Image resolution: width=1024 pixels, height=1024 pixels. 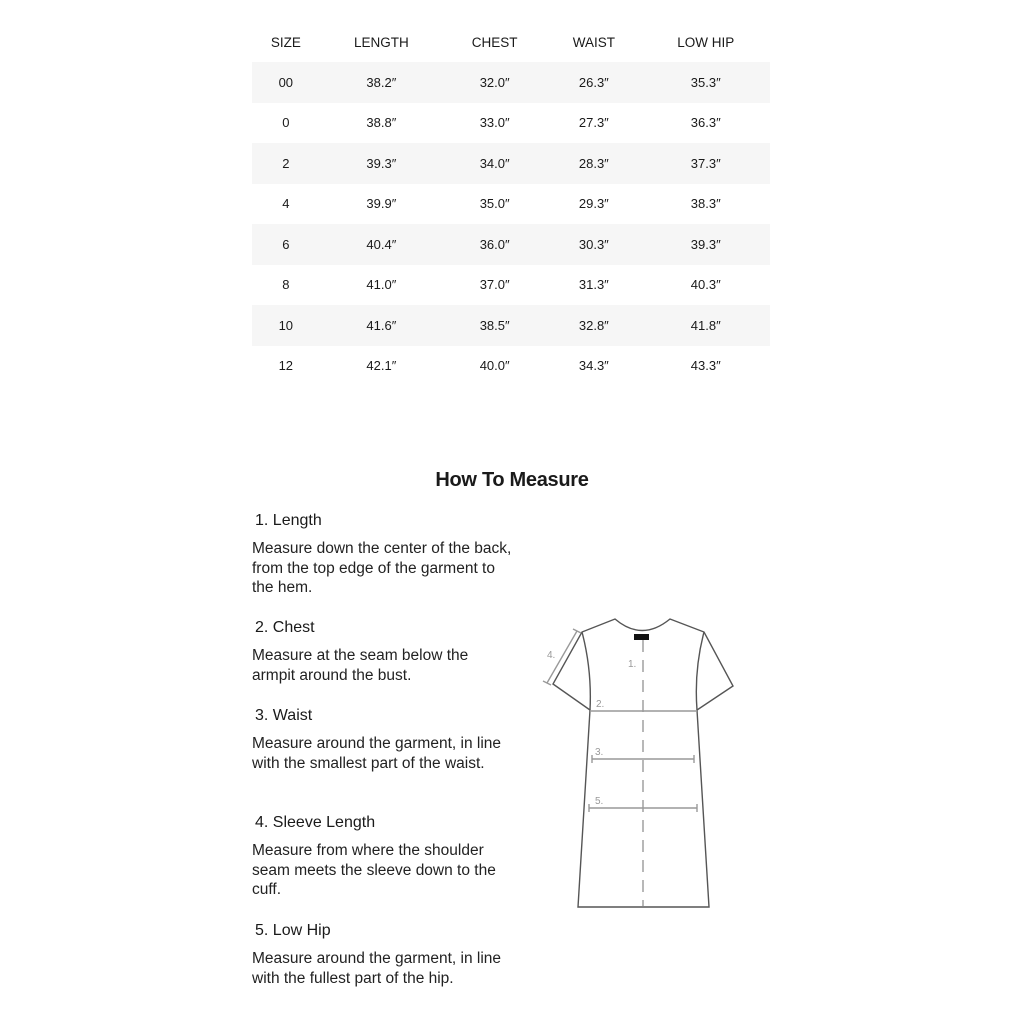 What do you see at coordinates (285, 627) in the screenshot?
I see `step-title: 2. Chest` at bounding box center [285, 627].